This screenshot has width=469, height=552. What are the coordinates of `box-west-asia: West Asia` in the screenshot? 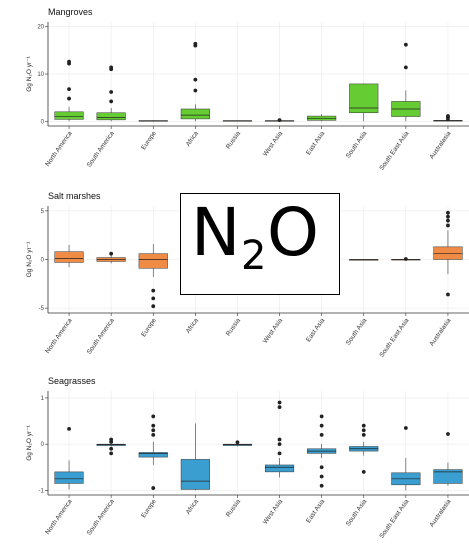 It's located at (278, 138).